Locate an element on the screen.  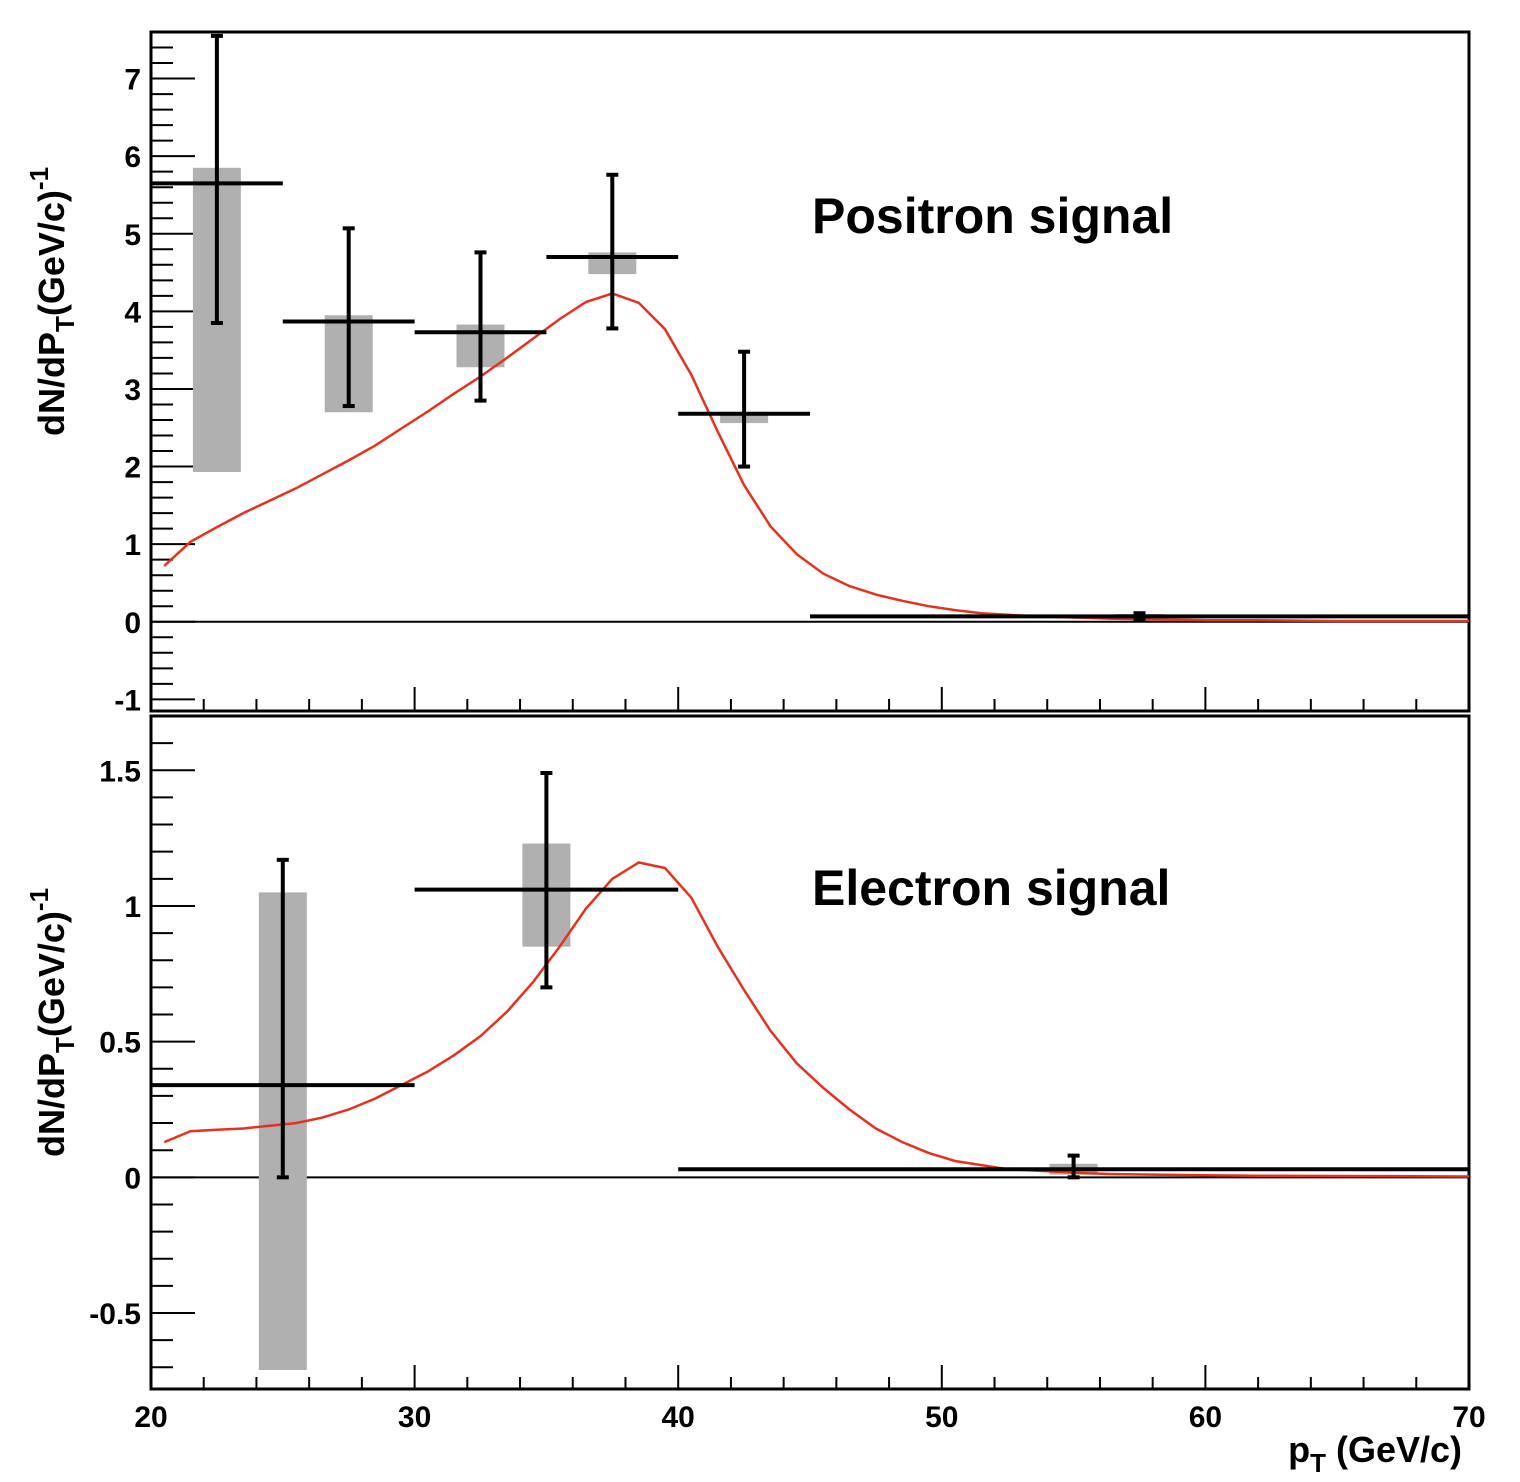
x-tick-label: 20 is located at coordinates (150, 1417).